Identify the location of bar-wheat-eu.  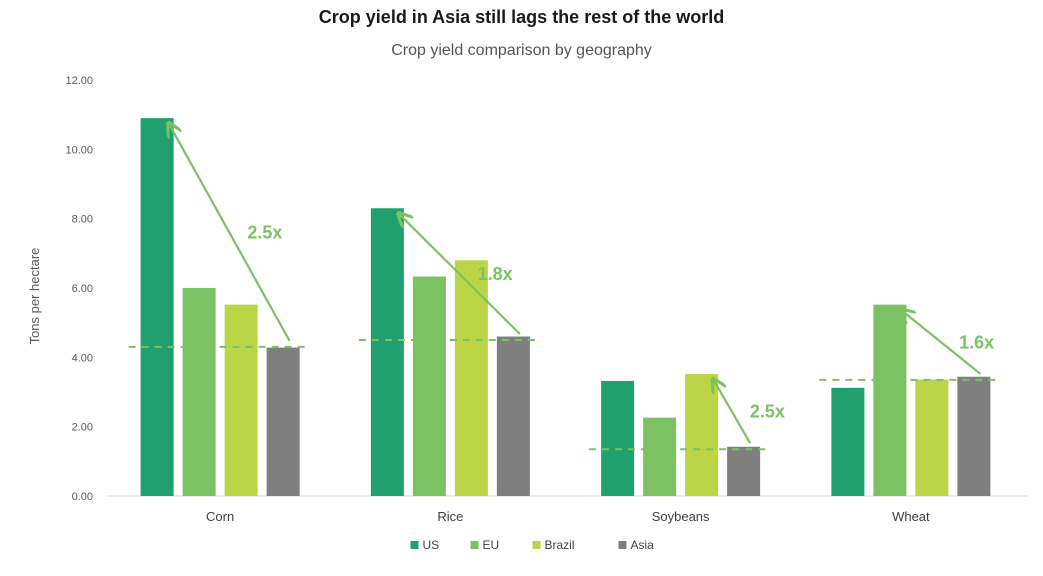
(890, 400).